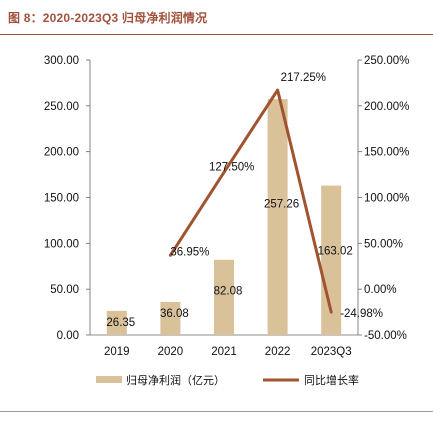 The width and height of the screenshot is (433, 424). Describe the element at coordinates (61, 244) in the screenshot. I see `left-tick-label: 100.00` at that location.